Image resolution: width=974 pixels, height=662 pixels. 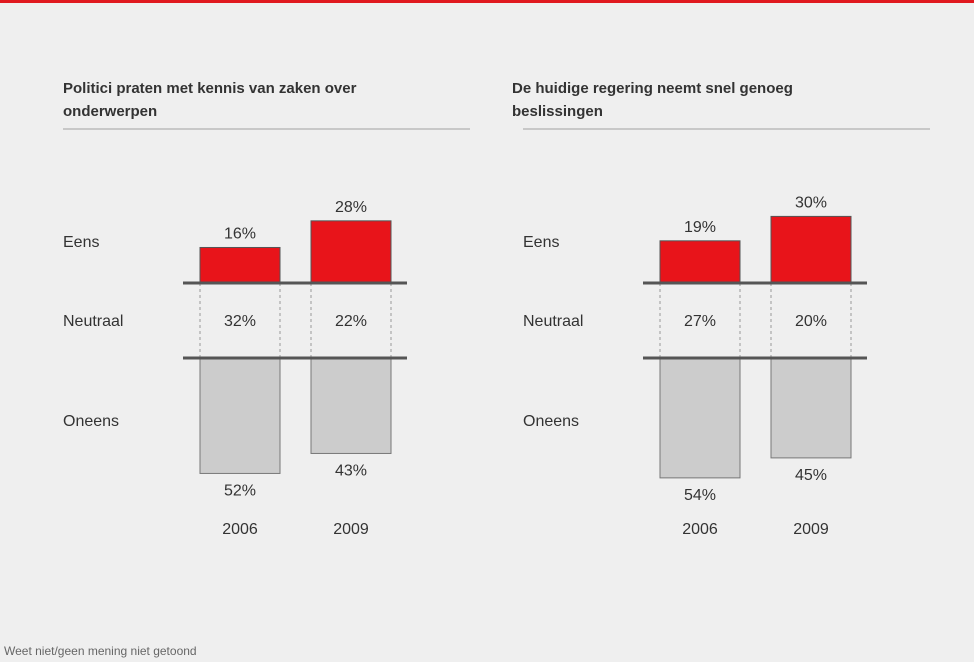 I want to click on value-label: 28%, so click(x=351, y=207).